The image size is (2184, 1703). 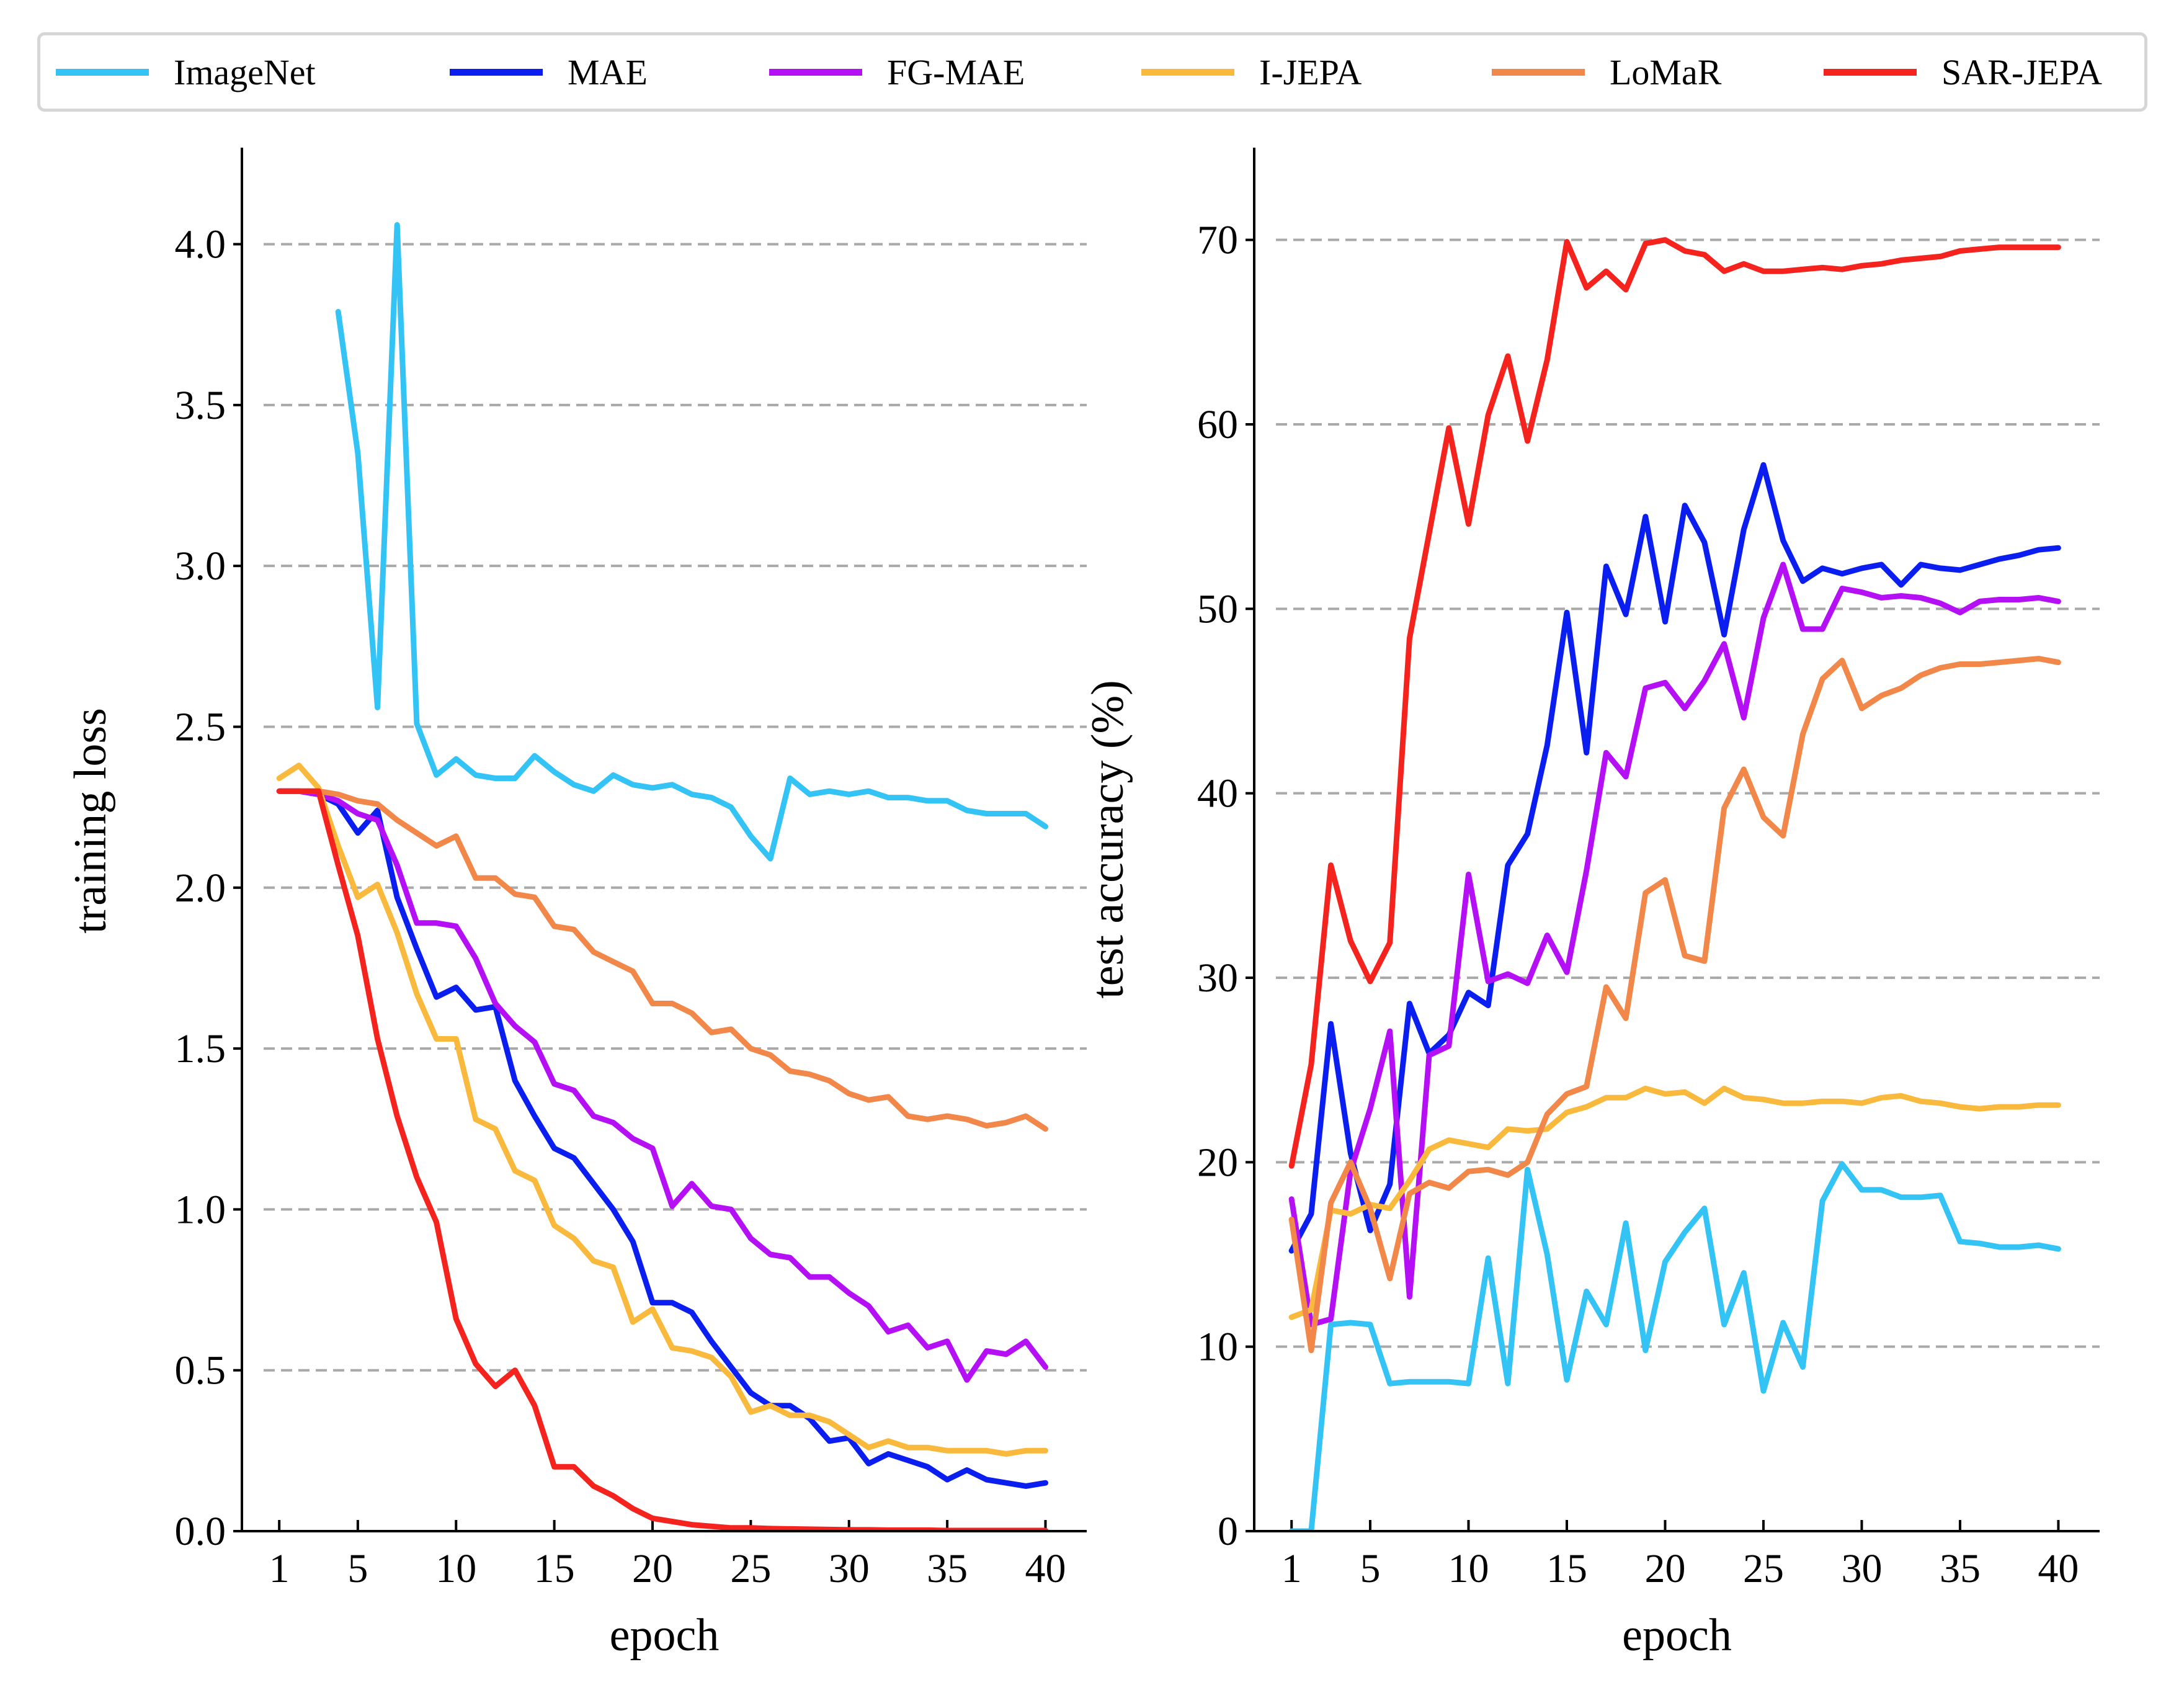 I want to click on y-axis-label: training loss, so click(x=90, y=821).